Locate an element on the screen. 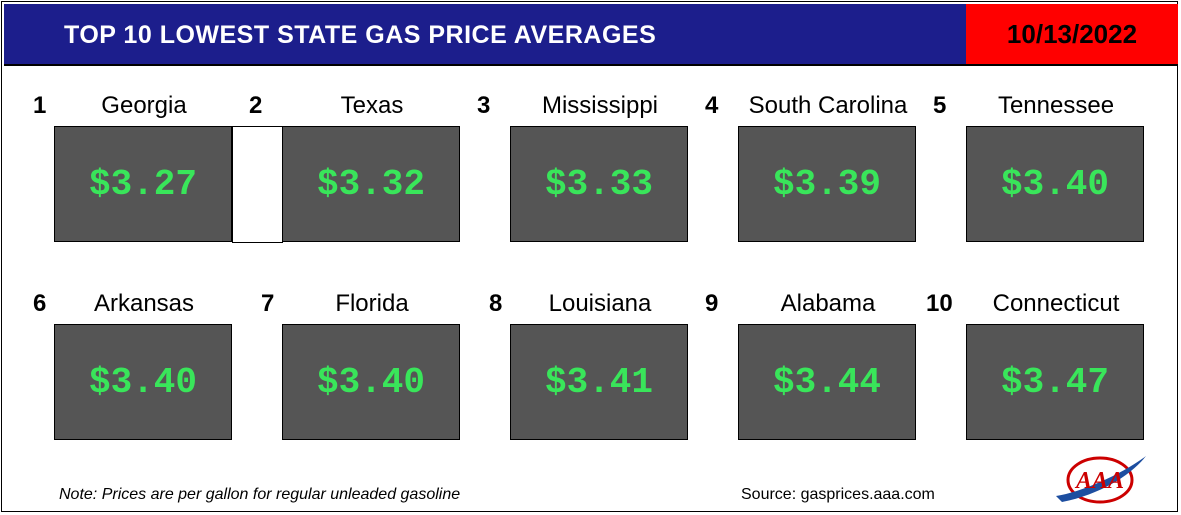 The height and width of the screenshot is (515, 1181). price-box-8: $3.41 is located at coordinates (599, 382).